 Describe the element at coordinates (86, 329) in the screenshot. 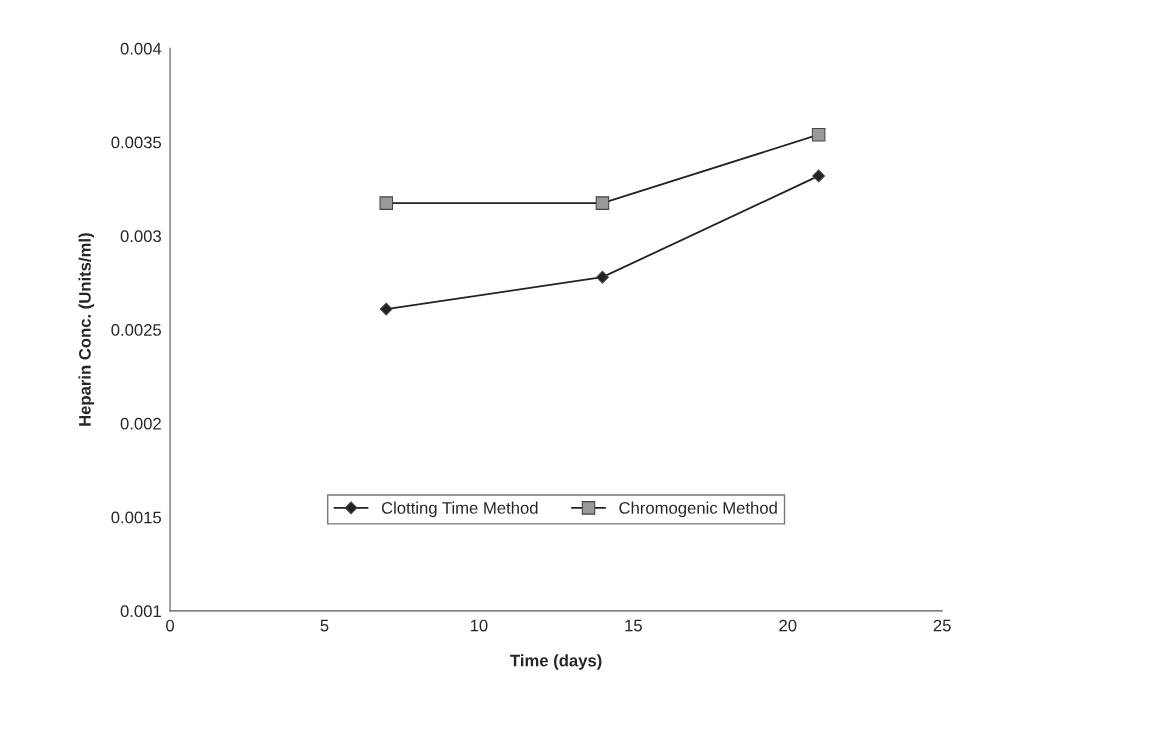

I see `y-axis-title: Heparin Conc. (Units/ml)` at that location.